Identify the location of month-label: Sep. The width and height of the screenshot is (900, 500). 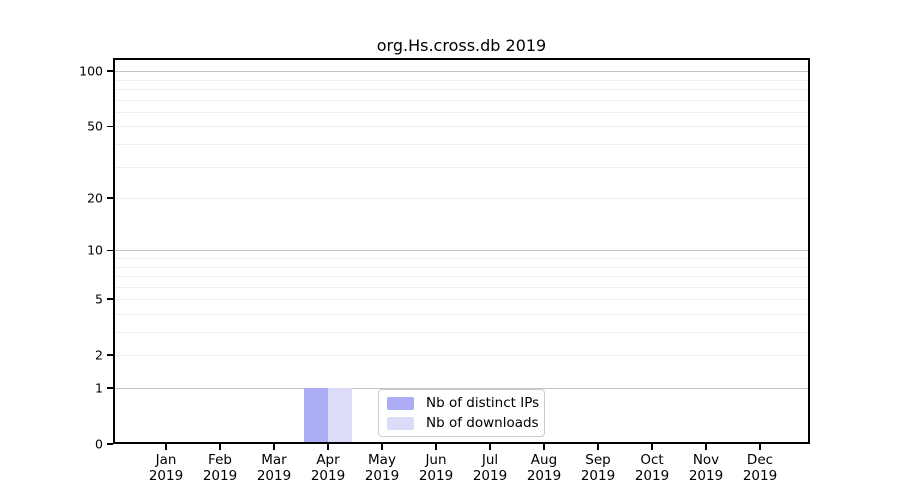
(598, 460).